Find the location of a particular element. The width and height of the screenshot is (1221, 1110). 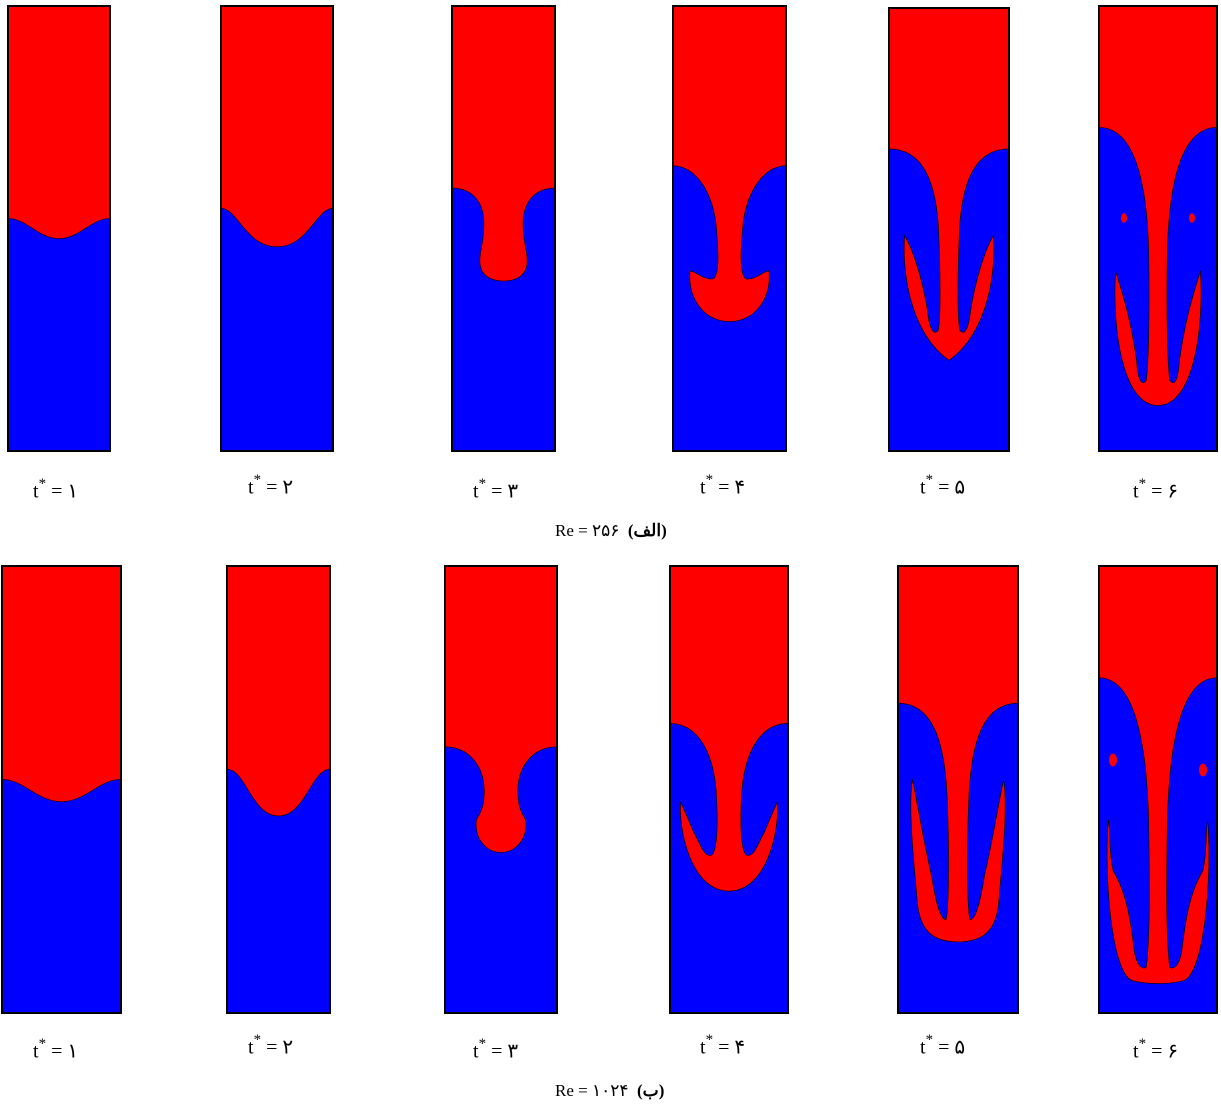

reynolds-number-b: Re = ۱۰۲۴ is located at coordinates (592, 1090).